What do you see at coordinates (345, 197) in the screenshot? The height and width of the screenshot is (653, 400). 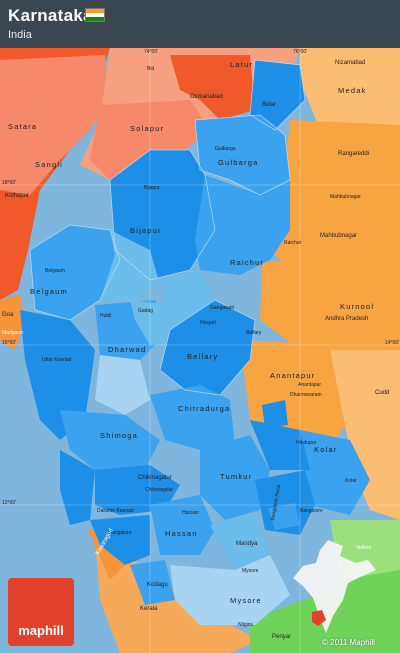 I see `label-mahbubnagar-city: Mahbubnagar` at bounding box center [345, 197].